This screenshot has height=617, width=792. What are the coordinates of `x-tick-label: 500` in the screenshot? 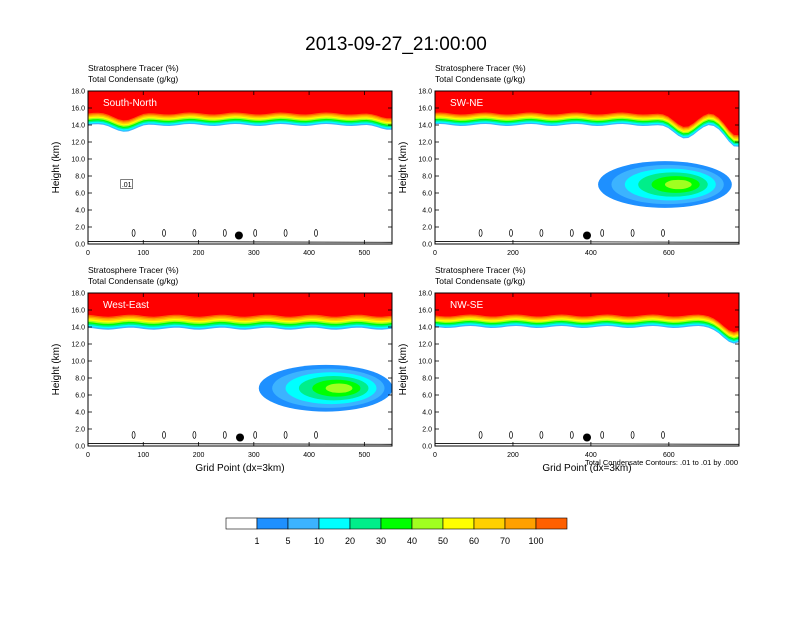 It's located at (365, 455).